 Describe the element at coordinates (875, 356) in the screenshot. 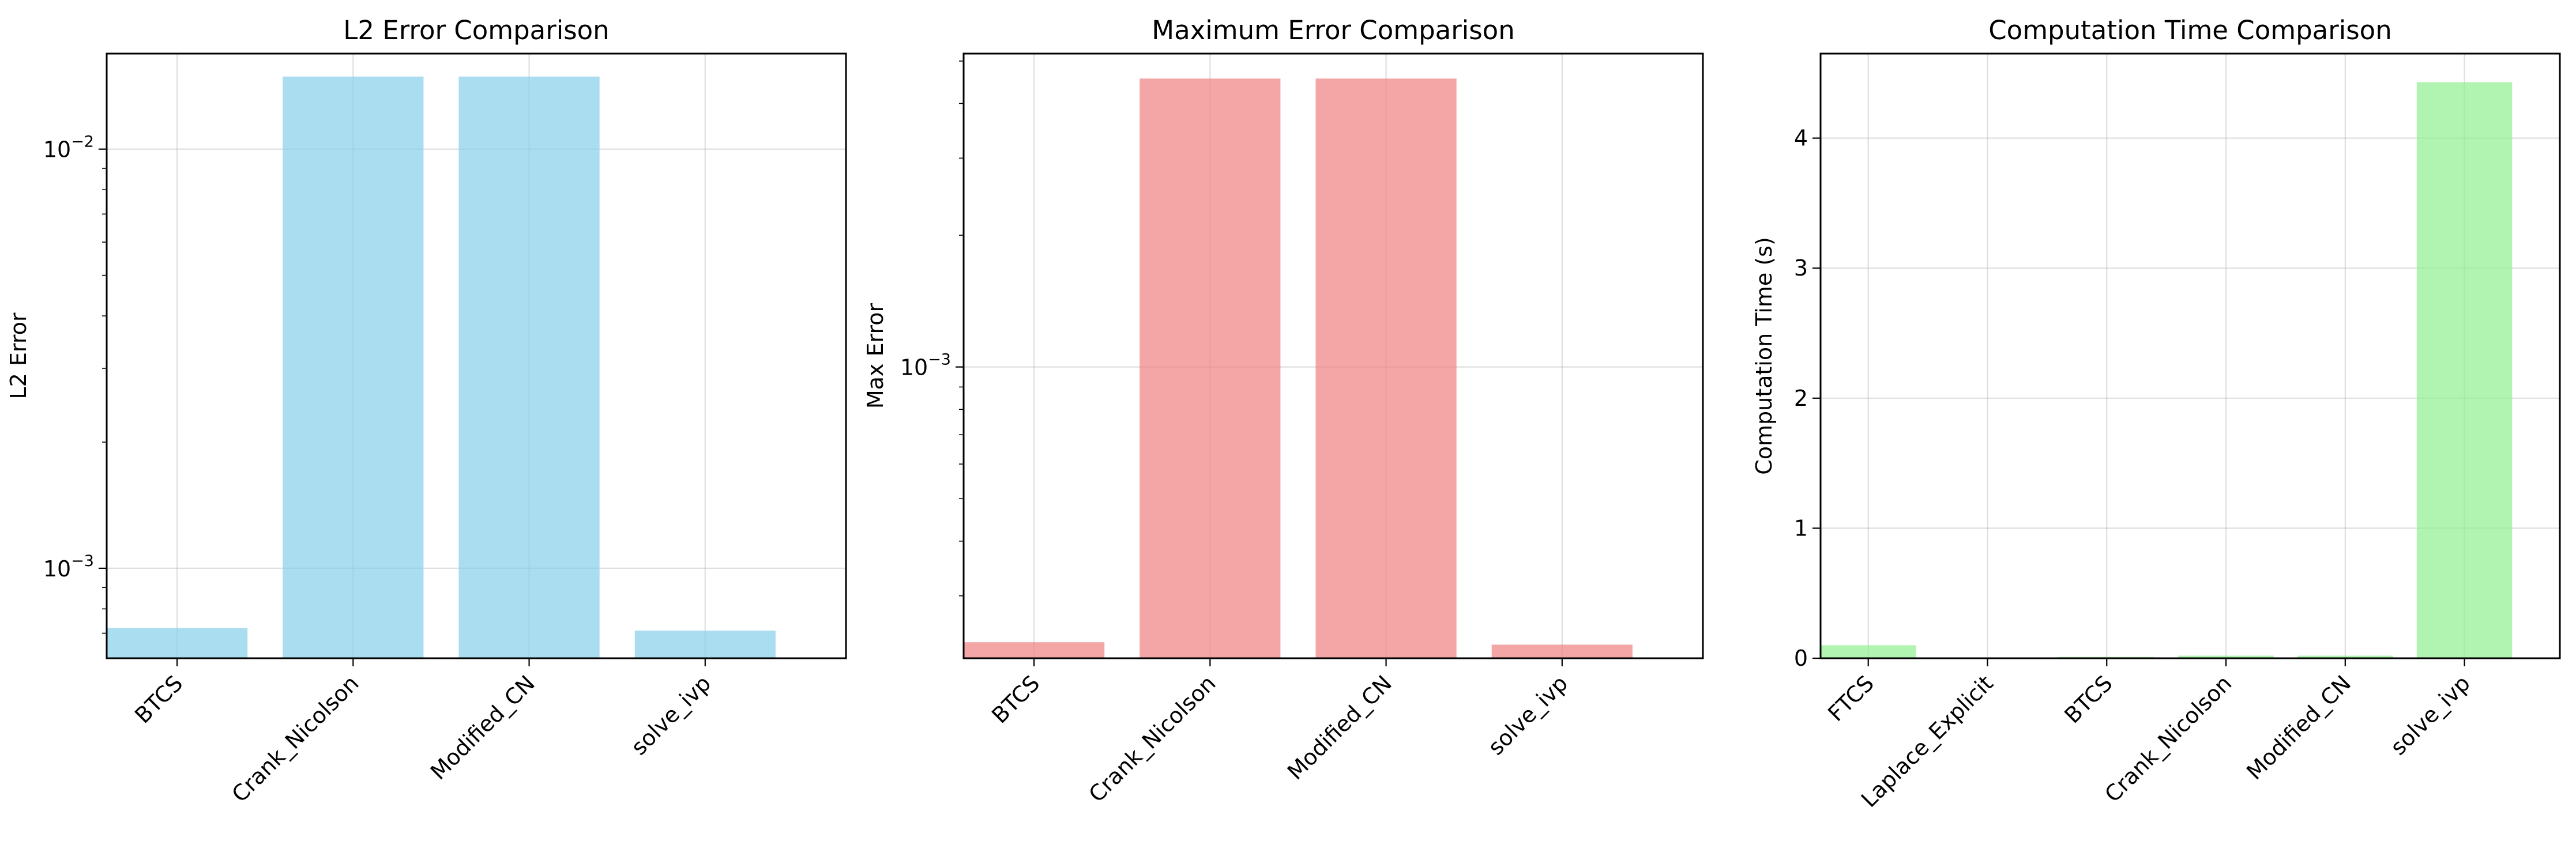

I see `y-axis-label: Max Error` at that location.